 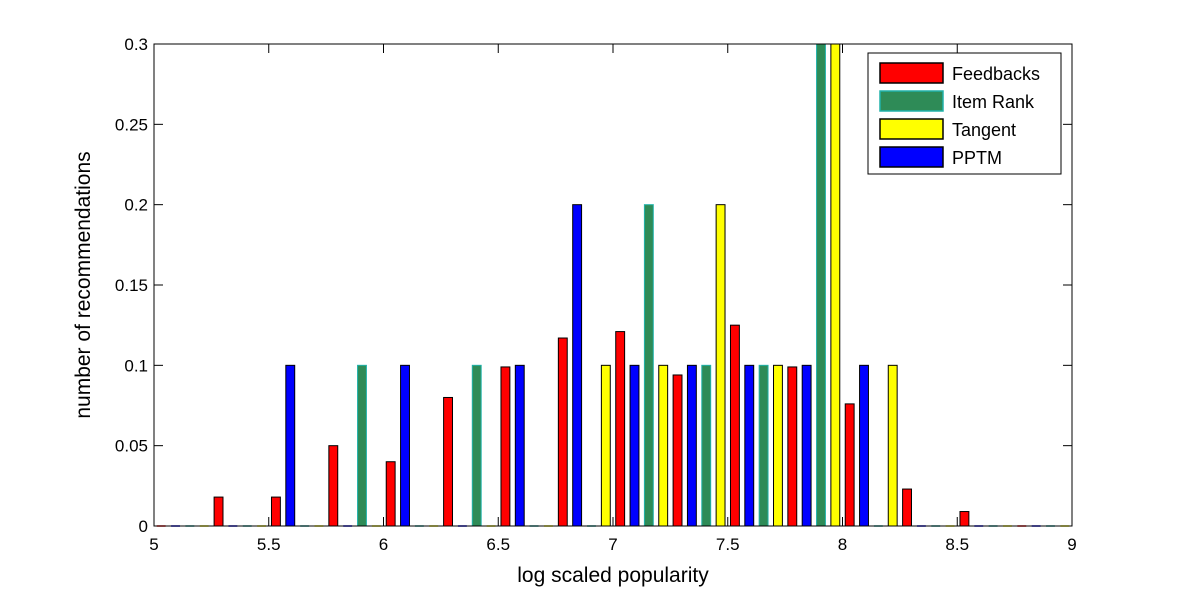 What do you see at coordinates (136, 205) in the screenshot?
I see `y-tick-label: 0.2` at bounding box center [136, 205].